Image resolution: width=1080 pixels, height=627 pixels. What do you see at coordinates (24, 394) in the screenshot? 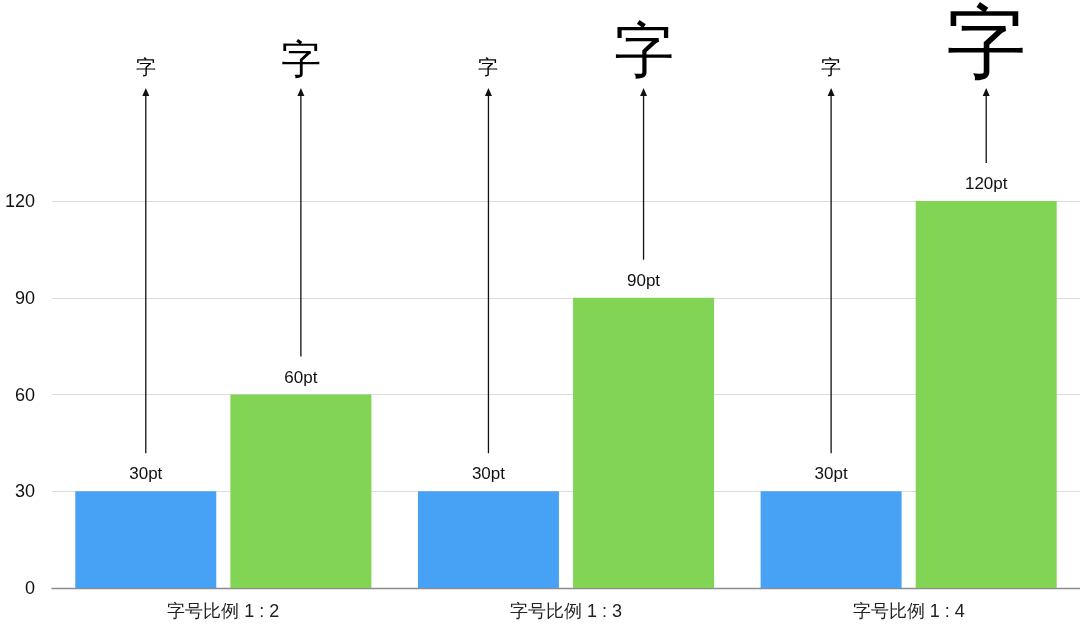
I see `y-tick-label: 60` at bounding box center [24, 394].